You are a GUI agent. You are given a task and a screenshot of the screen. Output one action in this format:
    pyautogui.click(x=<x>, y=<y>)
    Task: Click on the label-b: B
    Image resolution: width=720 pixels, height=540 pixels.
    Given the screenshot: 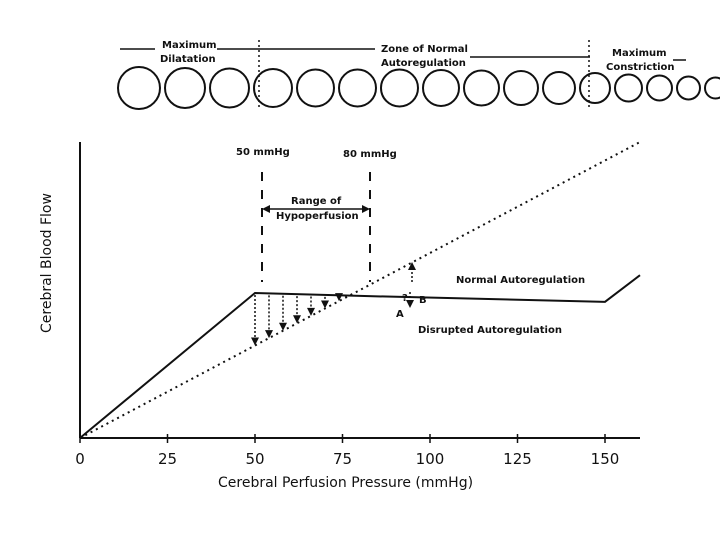 What is the action you would take?
    pyautogui.click(x=423, y=300)
    